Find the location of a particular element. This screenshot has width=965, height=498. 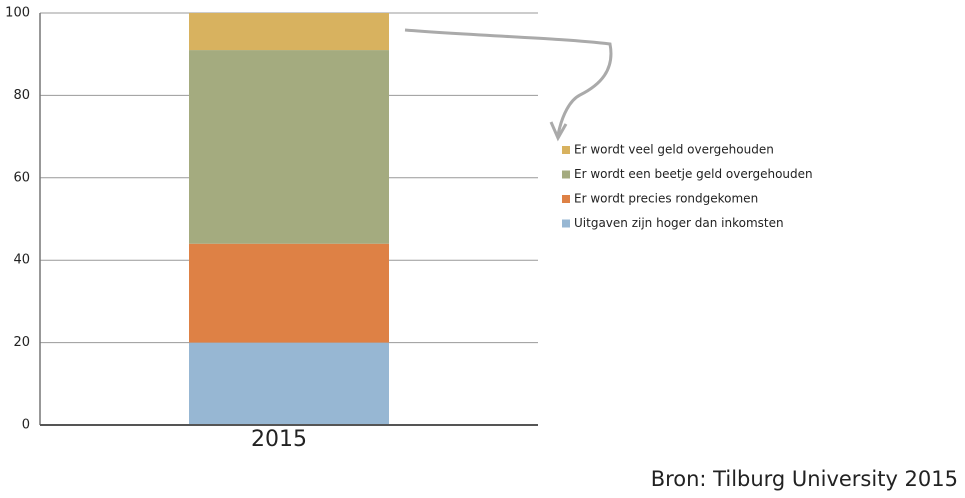

arrow is located at coordinates (508, 82).